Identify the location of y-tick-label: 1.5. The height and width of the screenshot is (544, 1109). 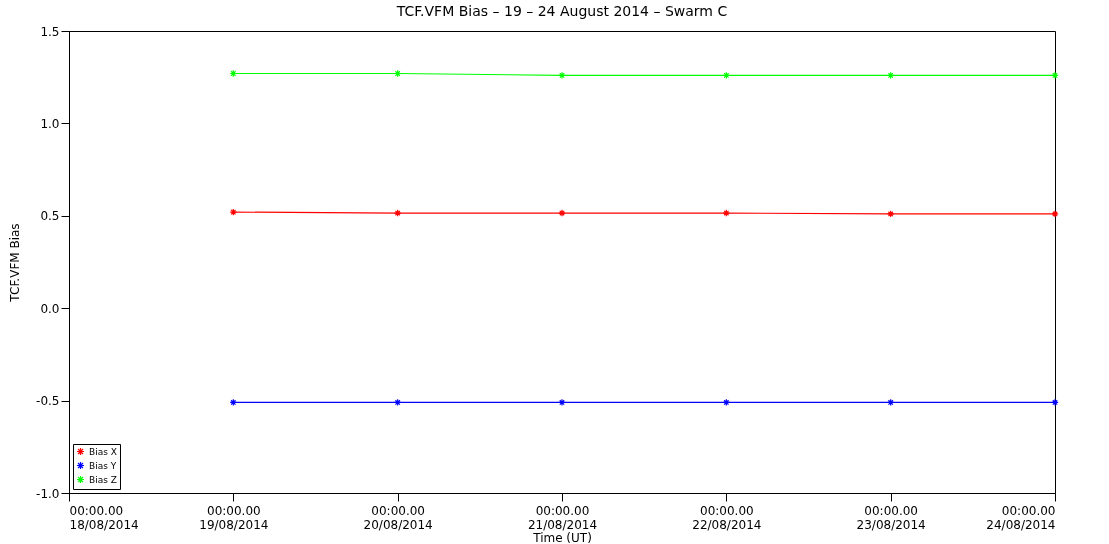
(50, 31).